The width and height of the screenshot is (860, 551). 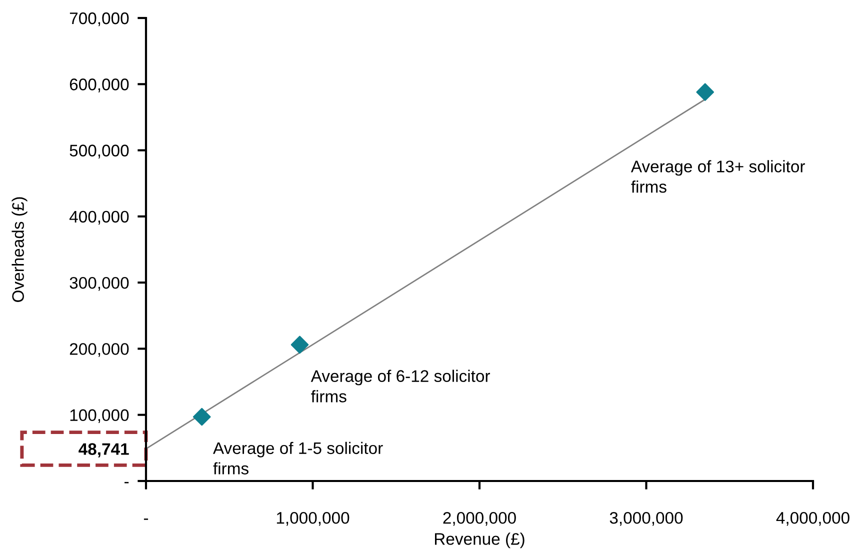 I want to click on x-tick-label: 3,000,000, so click(x=646, y=519).